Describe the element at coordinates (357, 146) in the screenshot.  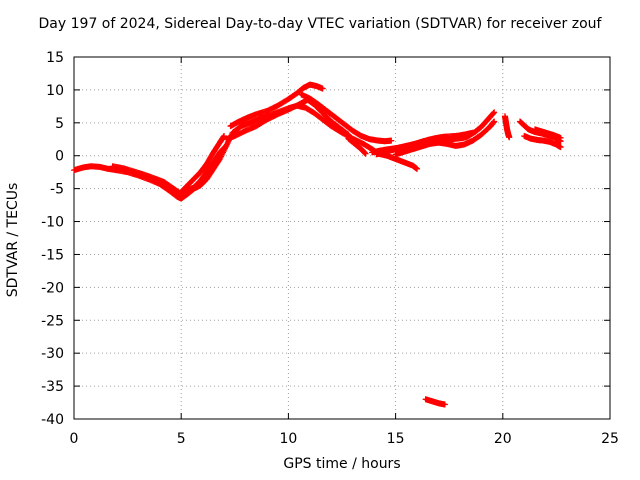
I see `series-track-g` at that location.